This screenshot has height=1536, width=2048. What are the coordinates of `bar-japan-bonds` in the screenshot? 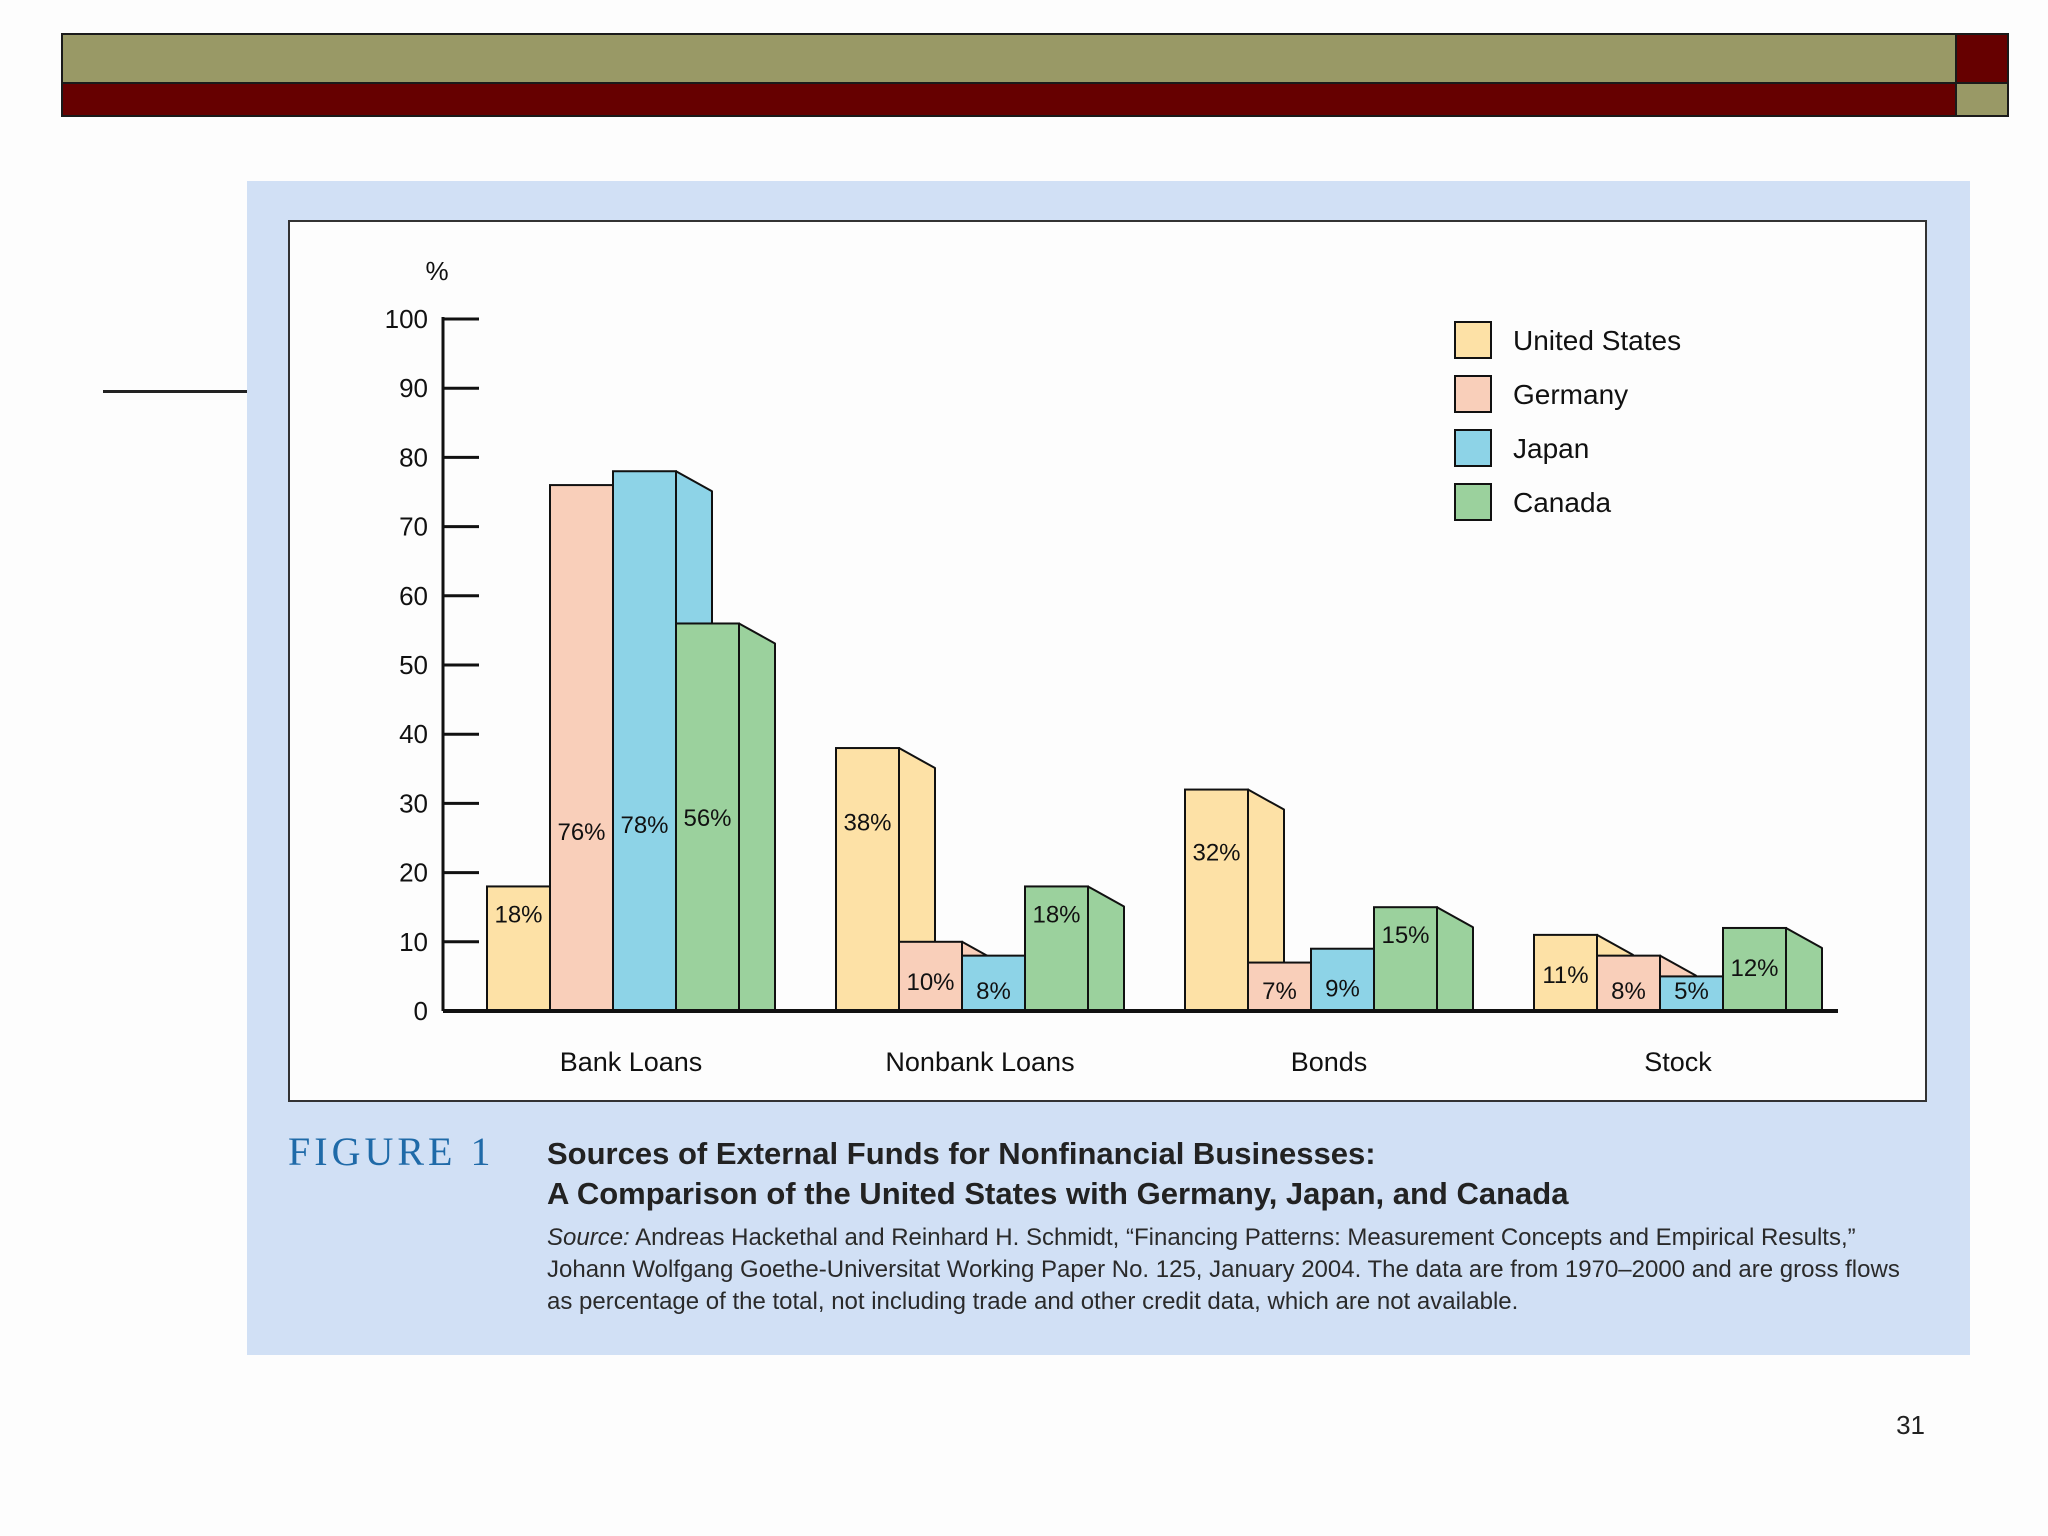 It's located at (1342, 979).